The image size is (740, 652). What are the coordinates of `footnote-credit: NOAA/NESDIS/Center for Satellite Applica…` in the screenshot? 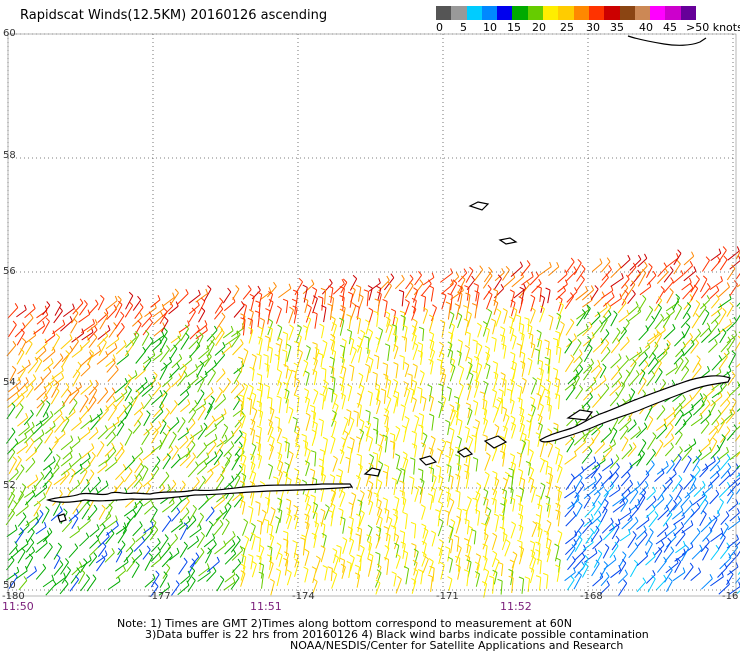 It's located at (456, 645).